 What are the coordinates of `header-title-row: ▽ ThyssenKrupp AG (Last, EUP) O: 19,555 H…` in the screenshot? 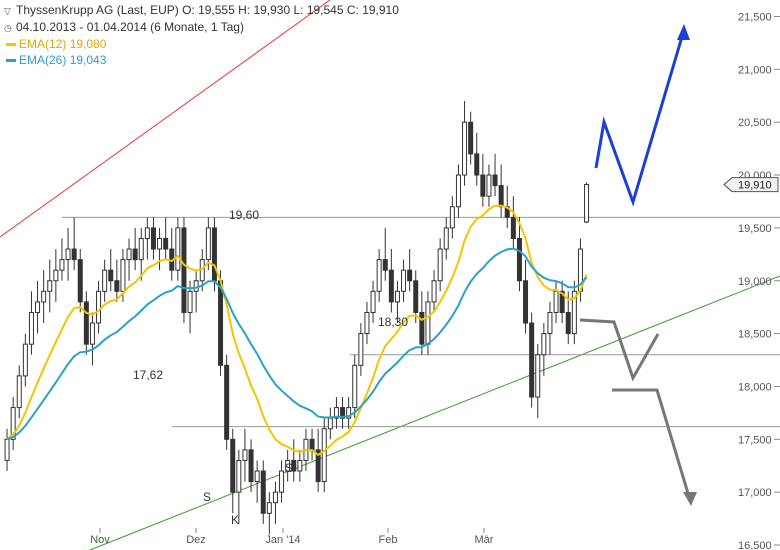 It's located at (199, 10).